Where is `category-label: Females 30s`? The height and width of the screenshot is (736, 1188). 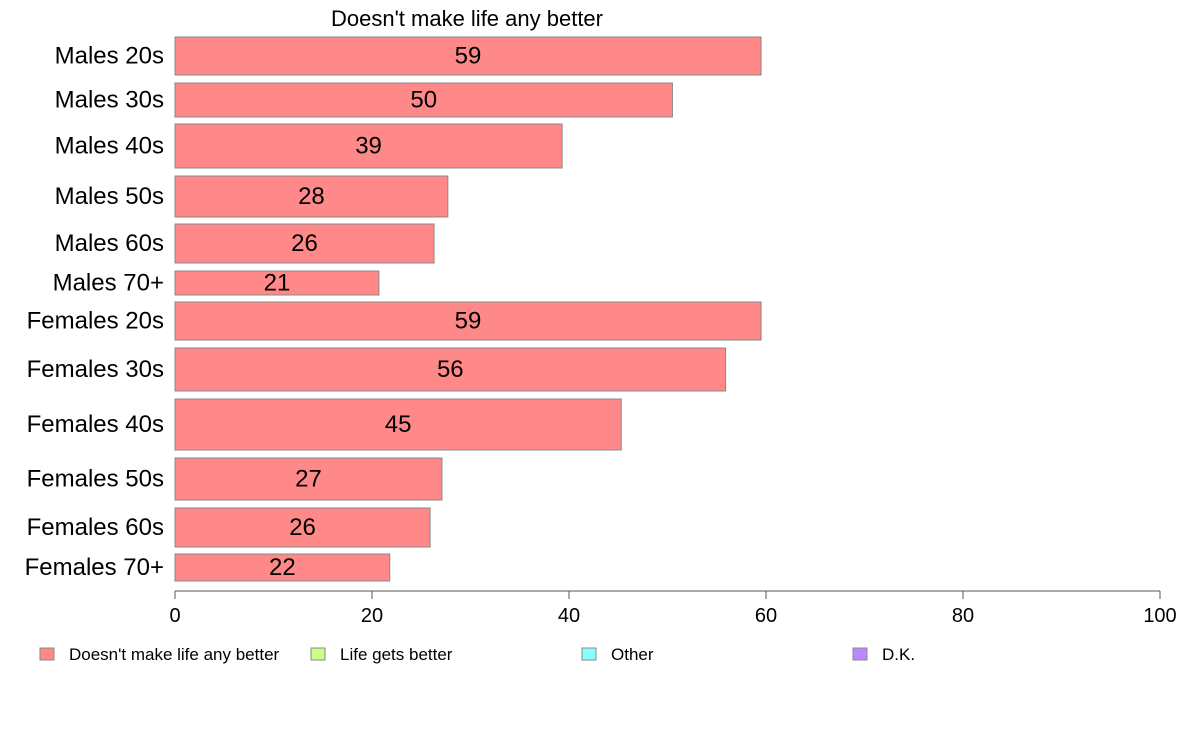
category-label: Females 30s is located at coordinates (95, 369).